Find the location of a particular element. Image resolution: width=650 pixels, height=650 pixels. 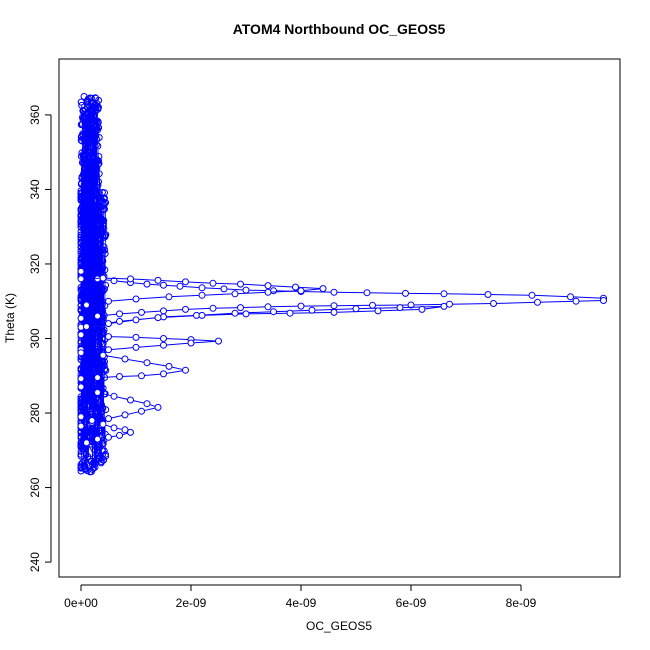

y-tick-label: 360 is located at coordinates (35, 115).